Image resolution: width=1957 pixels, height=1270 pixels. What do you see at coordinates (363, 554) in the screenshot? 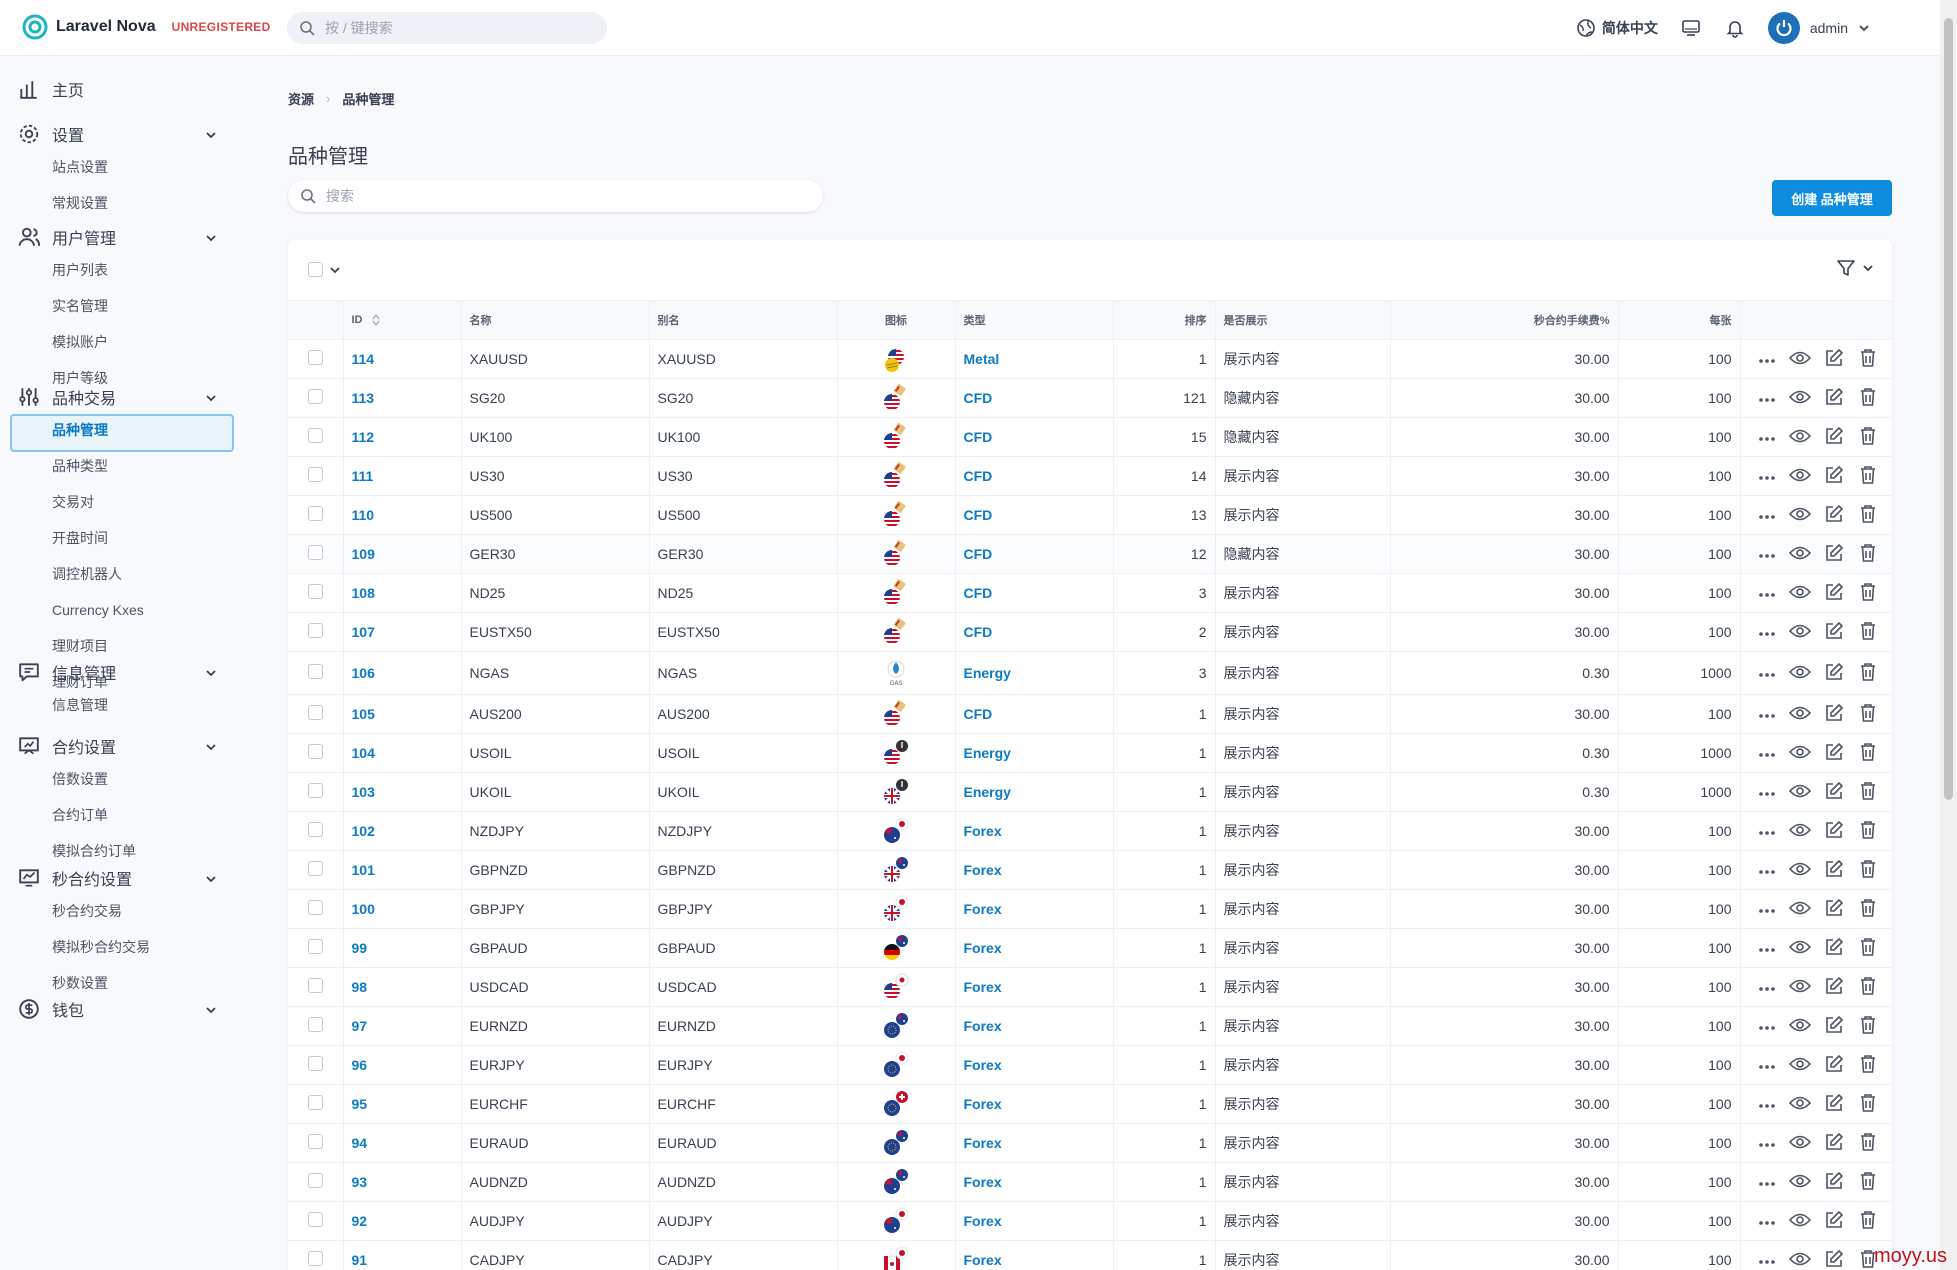
I see `row-id-link: 109` at bounding box center [363, 554].